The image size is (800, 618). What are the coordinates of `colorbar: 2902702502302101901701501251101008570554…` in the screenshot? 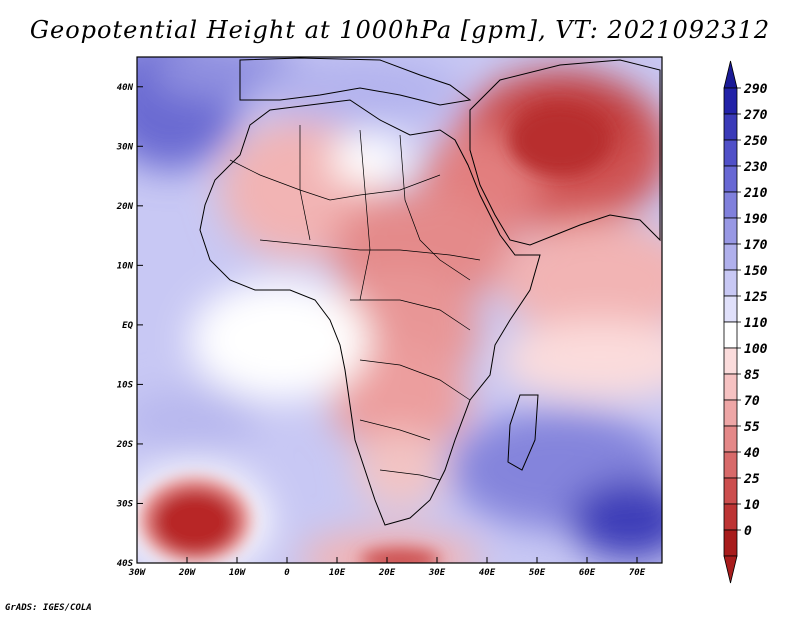 It's located at (745, 322).